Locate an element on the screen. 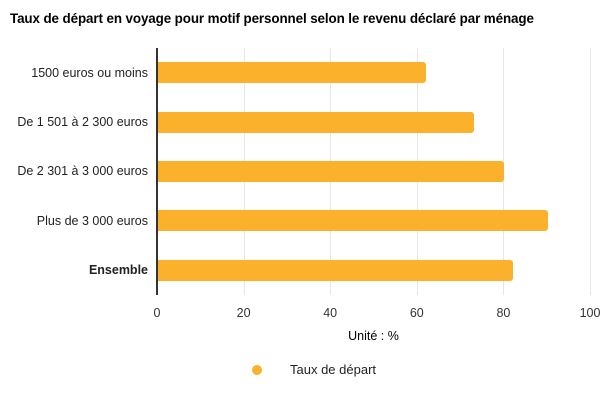 This screenshot has width=600, height=400. category-label-1: De 1 501 à 2 300 euros is located at coordinates (82, 122).